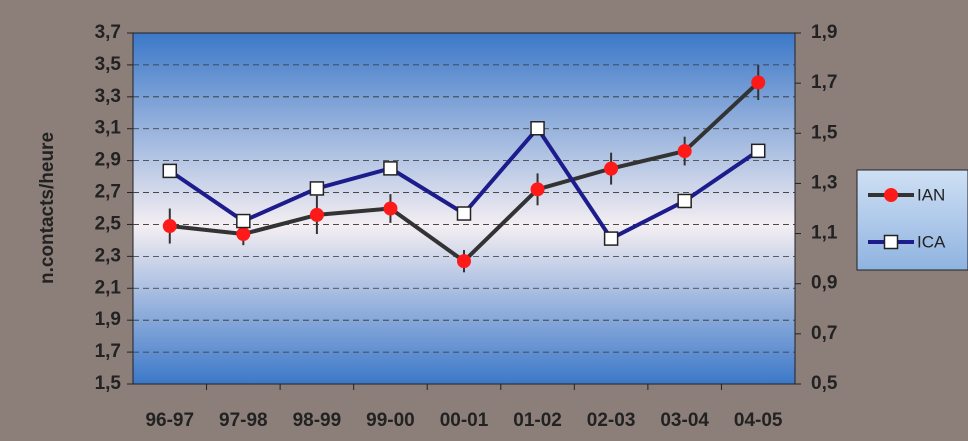  What do you see at coordinates (464, 420) in the screenshot?
I see `x-tick-label: 00-01` at bounding box center [464, 420].